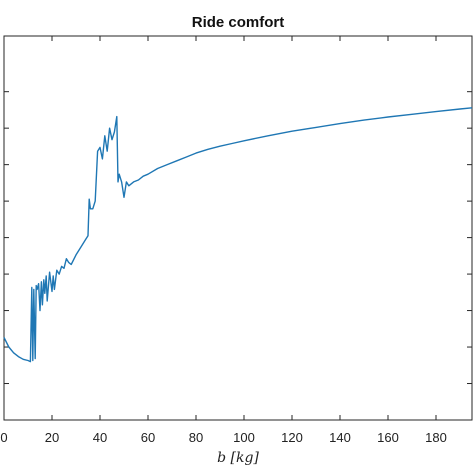 The width and height of the screenshot is (474, 474). I want to click on x-tick-label: 140, so click(340, 437).